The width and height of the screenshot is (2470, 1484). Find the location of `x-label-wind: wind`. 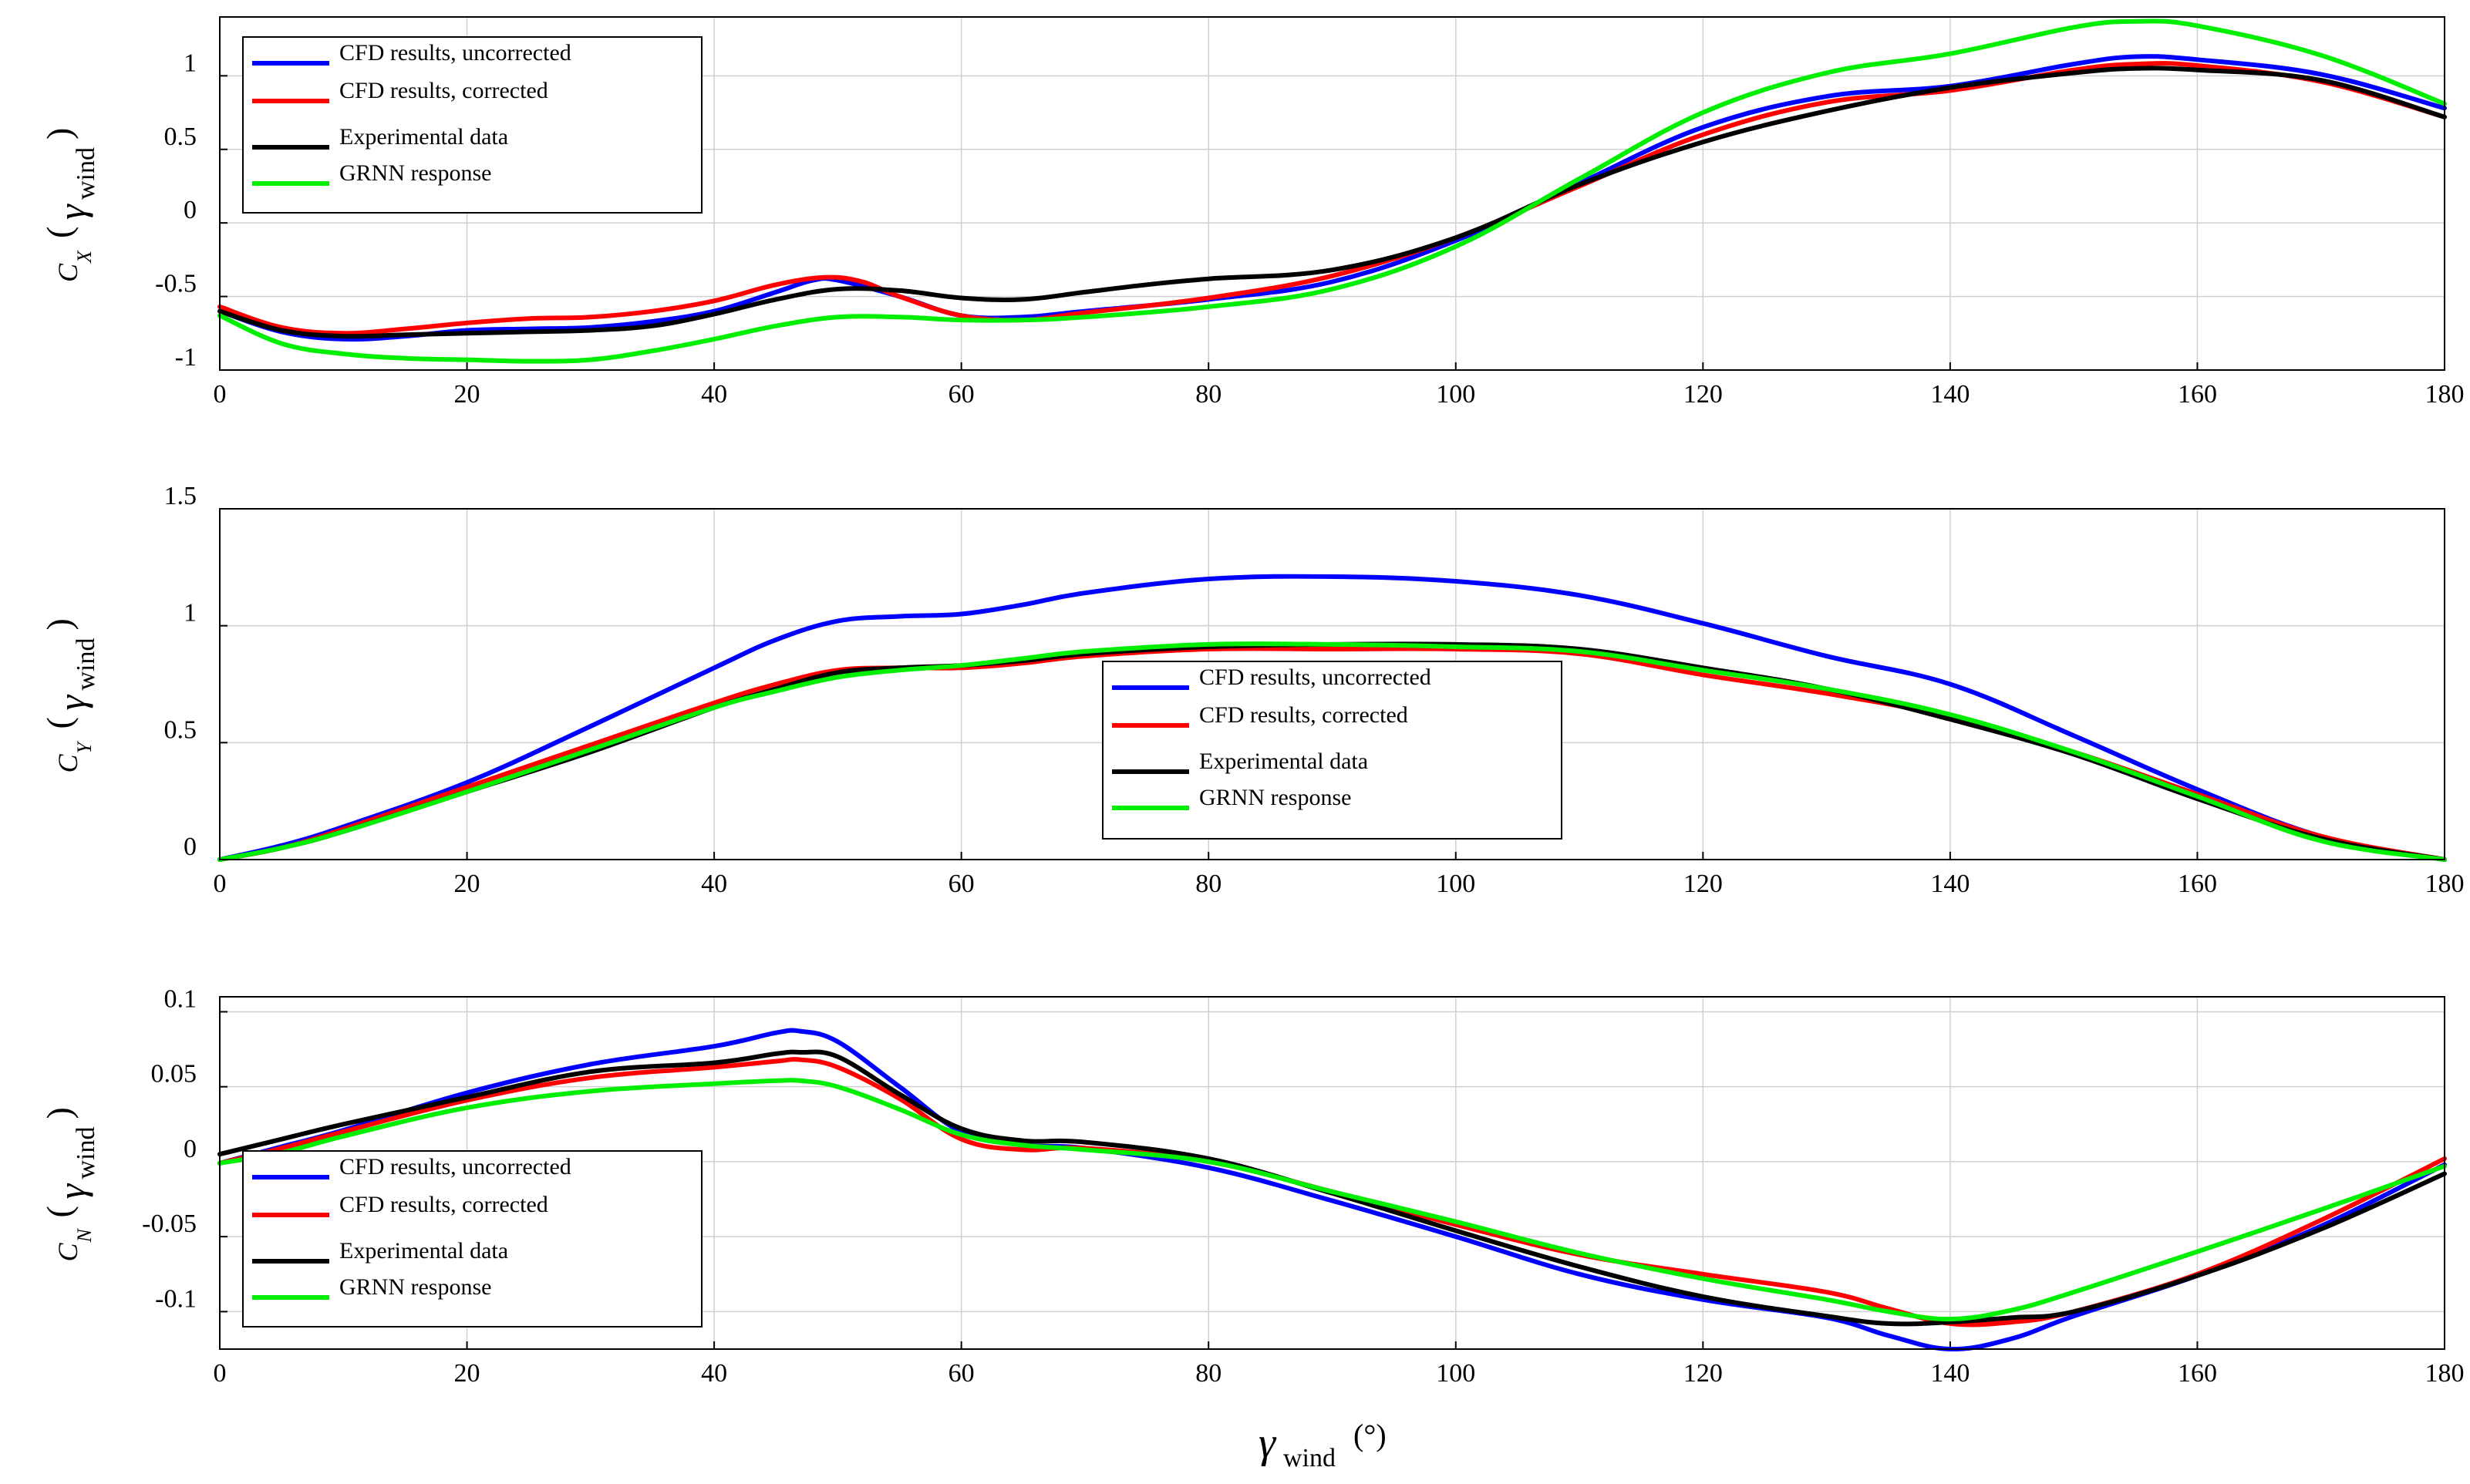

x-label-wind: wind is located at coordinates (1310, 1458).